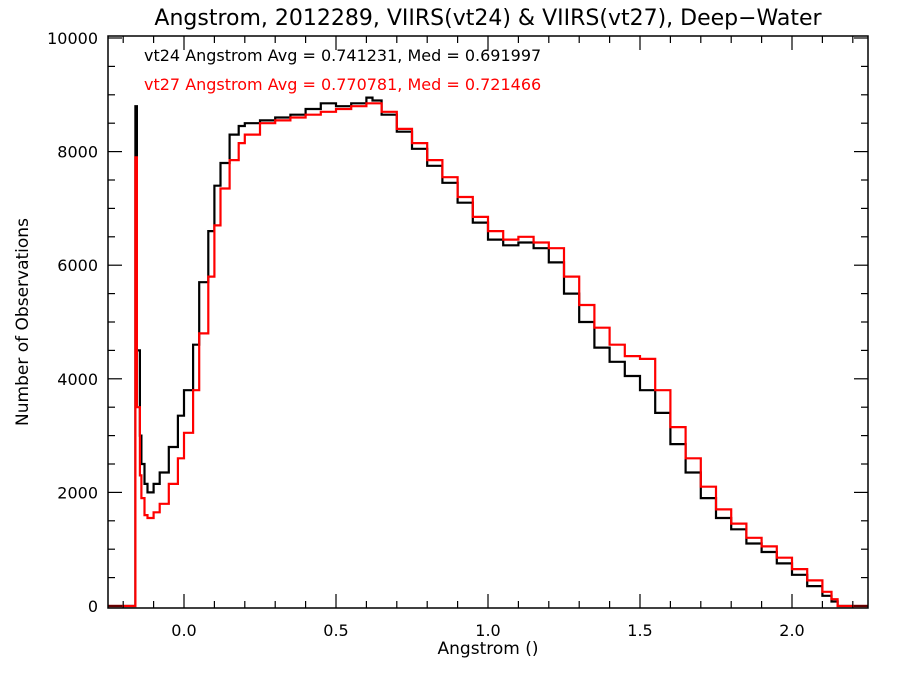 The image size is (900, 675). I want to click on y-axis-label: Number of Observations, so click(23, 322).